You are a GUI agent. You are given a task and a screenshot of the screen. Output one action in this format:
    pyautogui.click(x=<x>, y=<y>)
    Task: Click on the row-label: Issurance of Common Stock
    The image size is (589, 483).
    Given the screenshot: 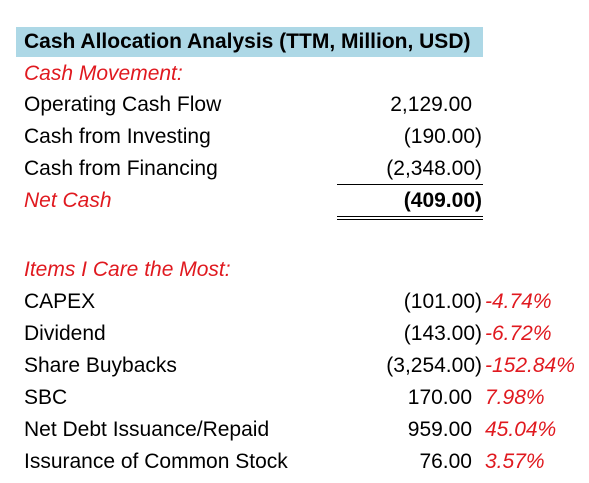 What is the action you would take?
    pyautogui.click(x=156, y=461)
    